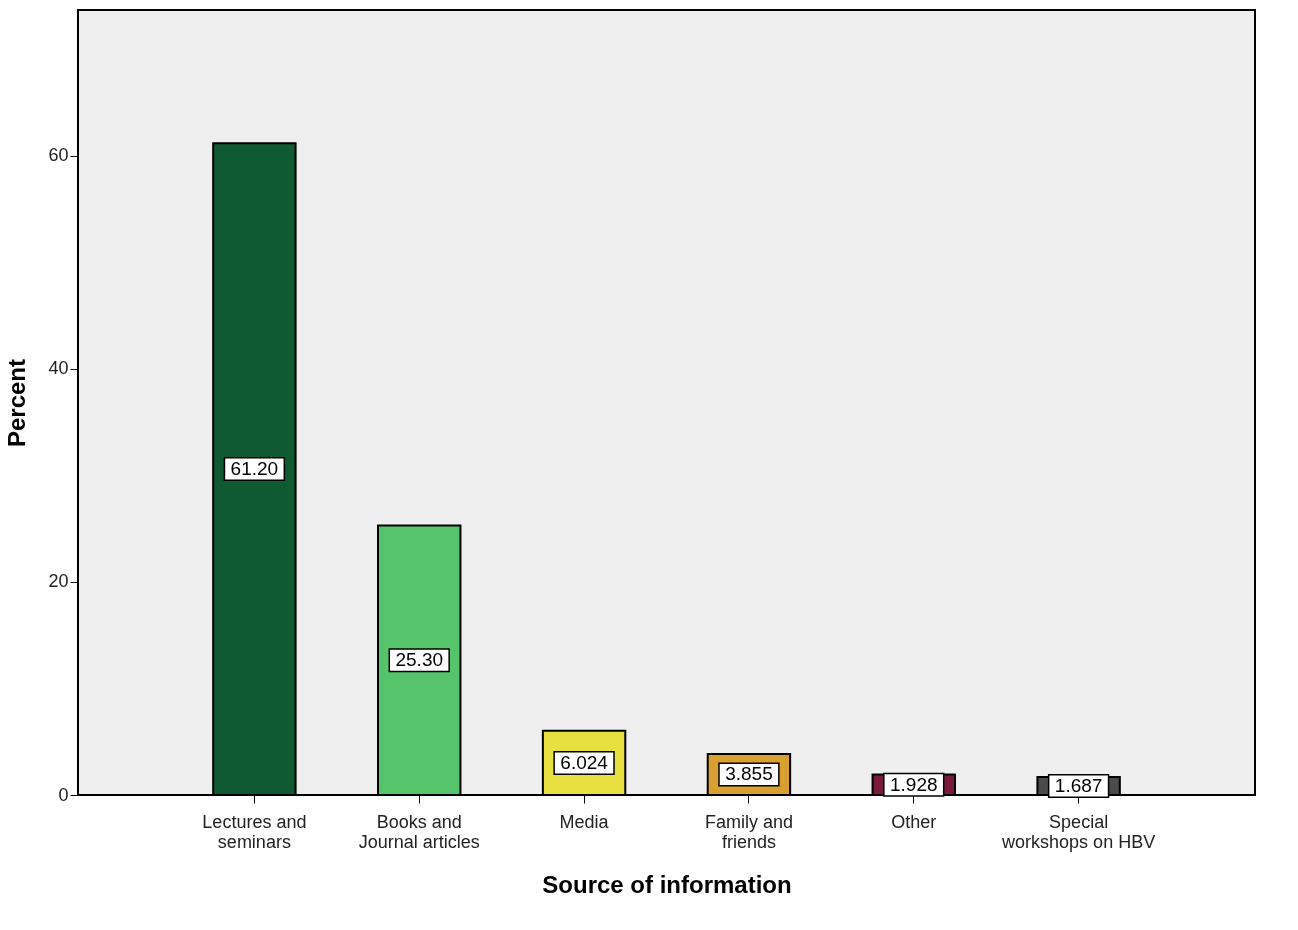 This screenshot has height=930, width=1298. I want to click on y-tick-label: 40, so click(58, 368).